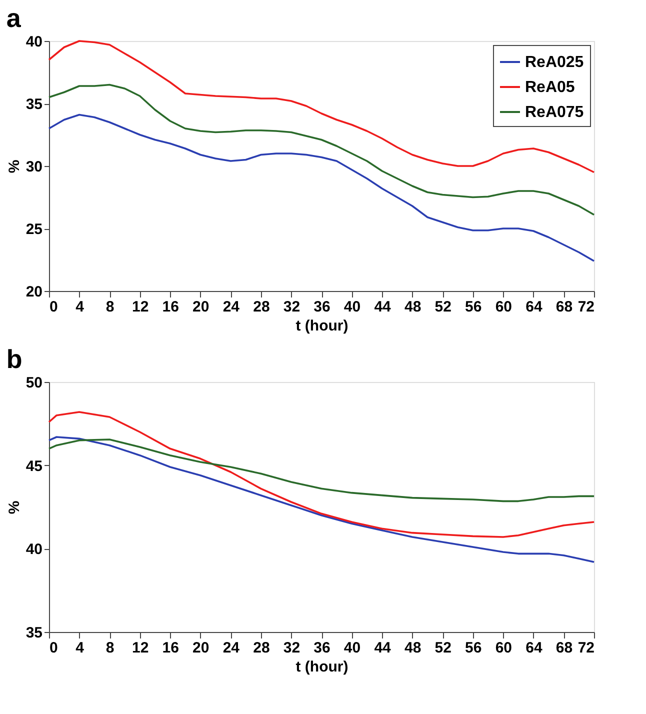 Image resolution: width=646 pixels, height=714 pixels. I want to click on y-tick-label: 45, so click(34, 466).